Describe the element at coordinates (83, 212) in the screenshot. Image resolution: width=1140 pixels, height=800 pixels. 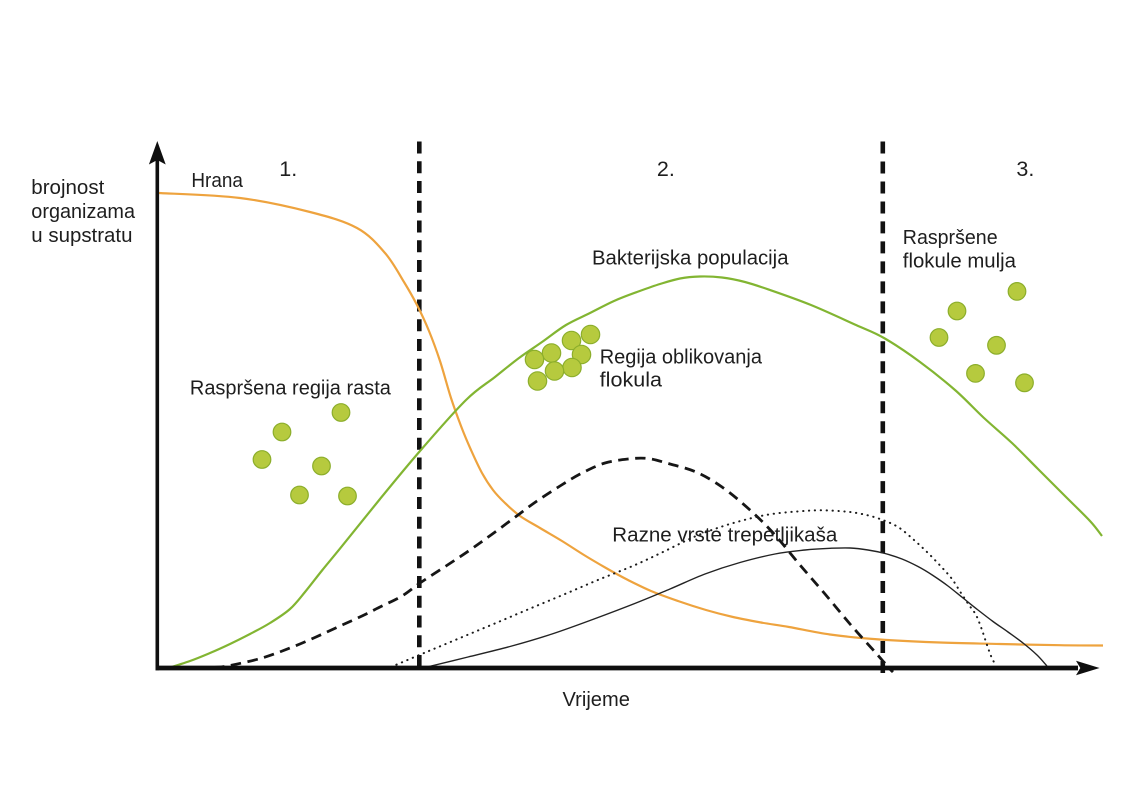
I see `svg-text: organizama` at that location.